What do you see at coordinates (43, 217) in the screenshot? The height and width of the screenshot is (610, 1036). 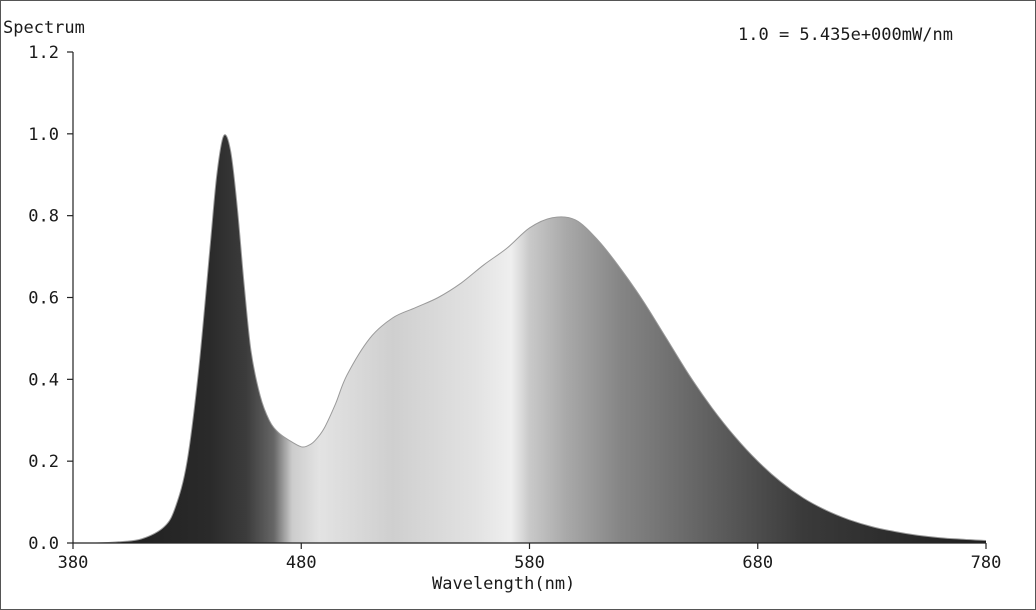 I see `y-tick-label: 0.8` at bounding box center [43, 217].